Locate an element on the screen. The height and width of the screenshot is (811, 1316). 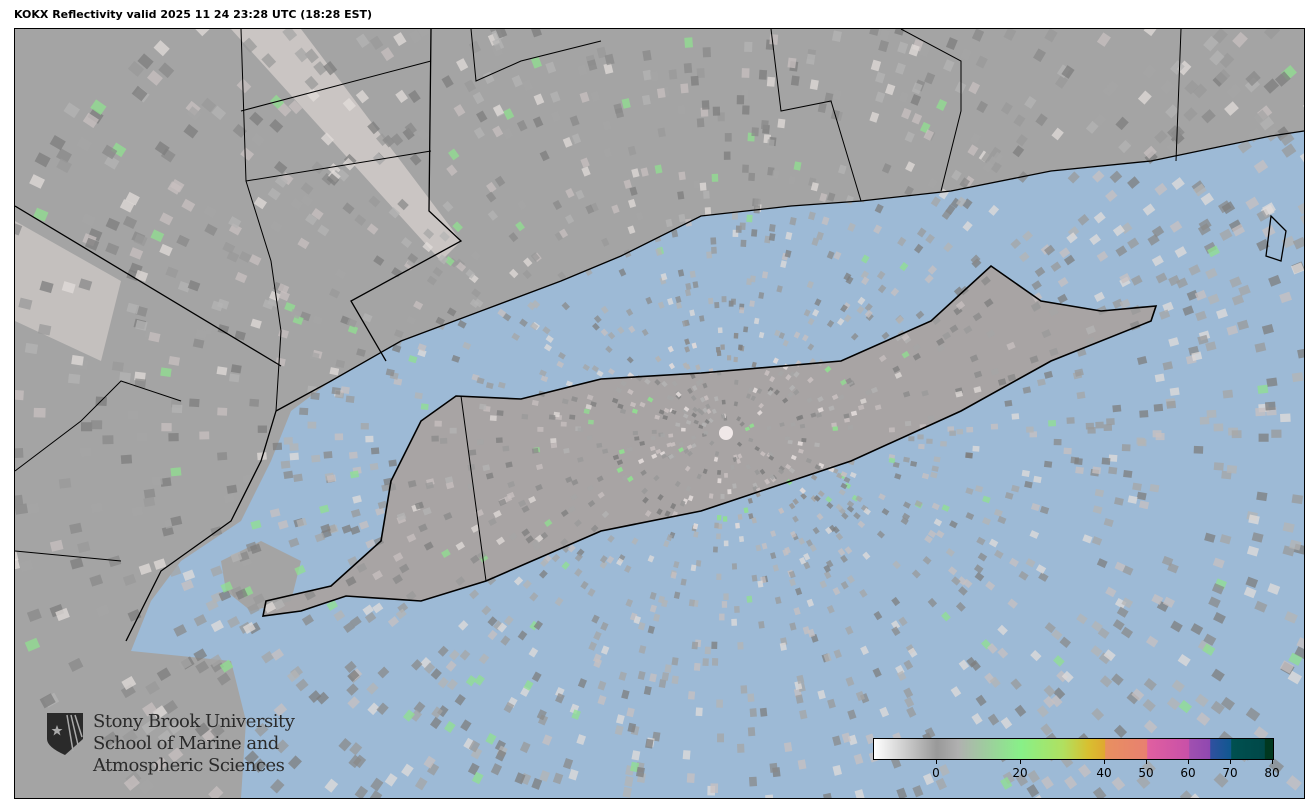
logo-line-2: School of Marine and is located at coordinates (186, 743).